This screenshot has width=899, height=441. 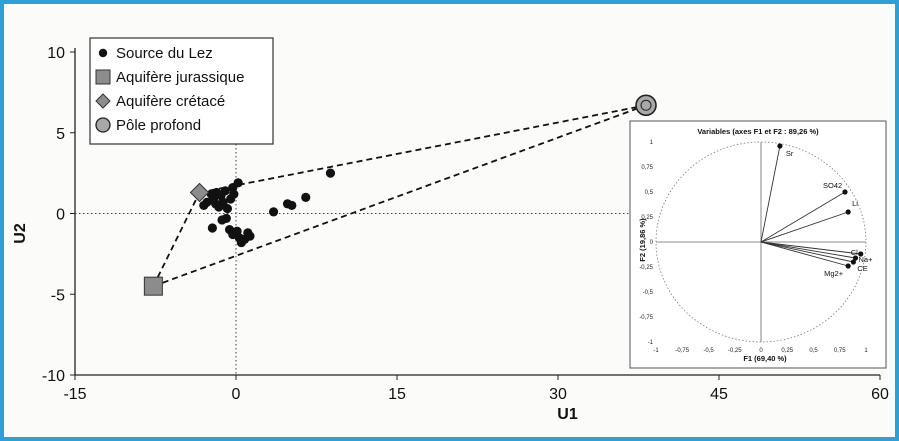 What do you see at coordinates (682, 351) in the screenshot?
I see `inset-x-tick-label: -0,75` at bounding box center [682, 351].